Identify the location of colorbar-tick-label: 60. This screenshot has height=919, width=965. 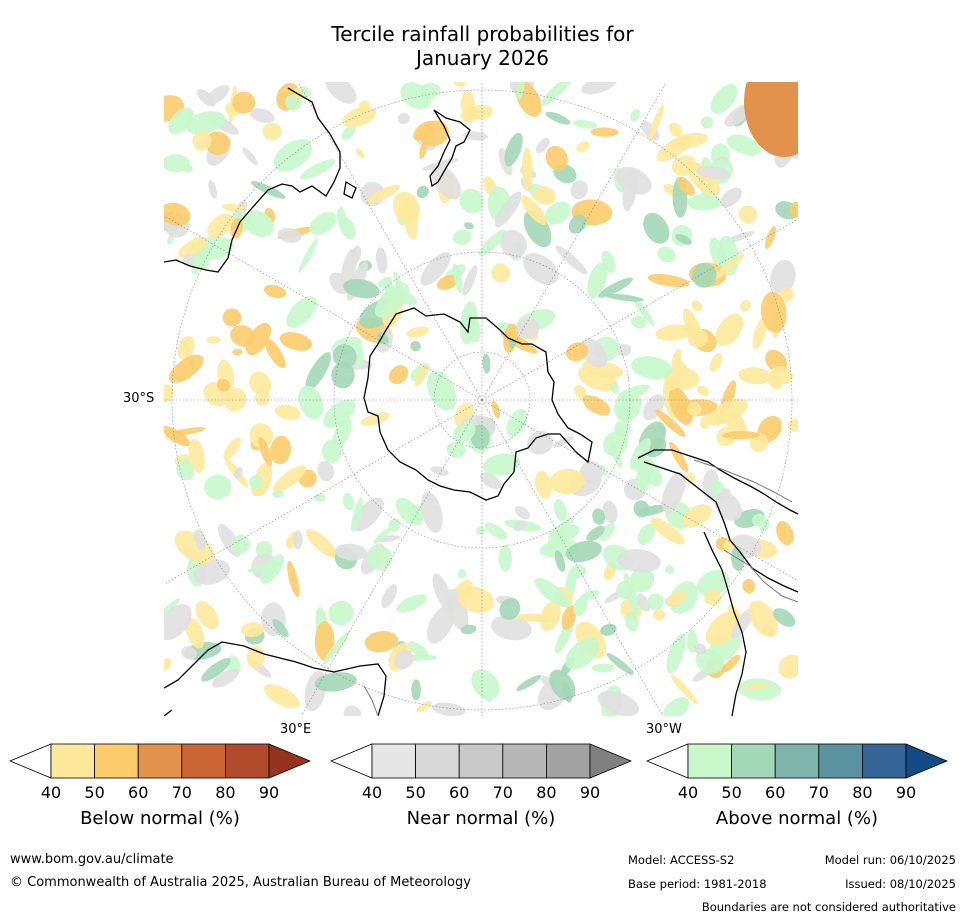
(138, 792).